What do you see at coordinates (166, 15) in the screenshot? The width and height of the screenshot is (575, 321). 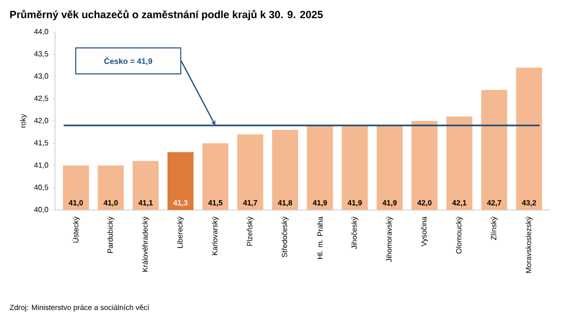 I see `chart-title: Průměrný věk uchazečů o zaměstnání podle krajů k 30. 9. 2025` at bounding box center [166, 15].